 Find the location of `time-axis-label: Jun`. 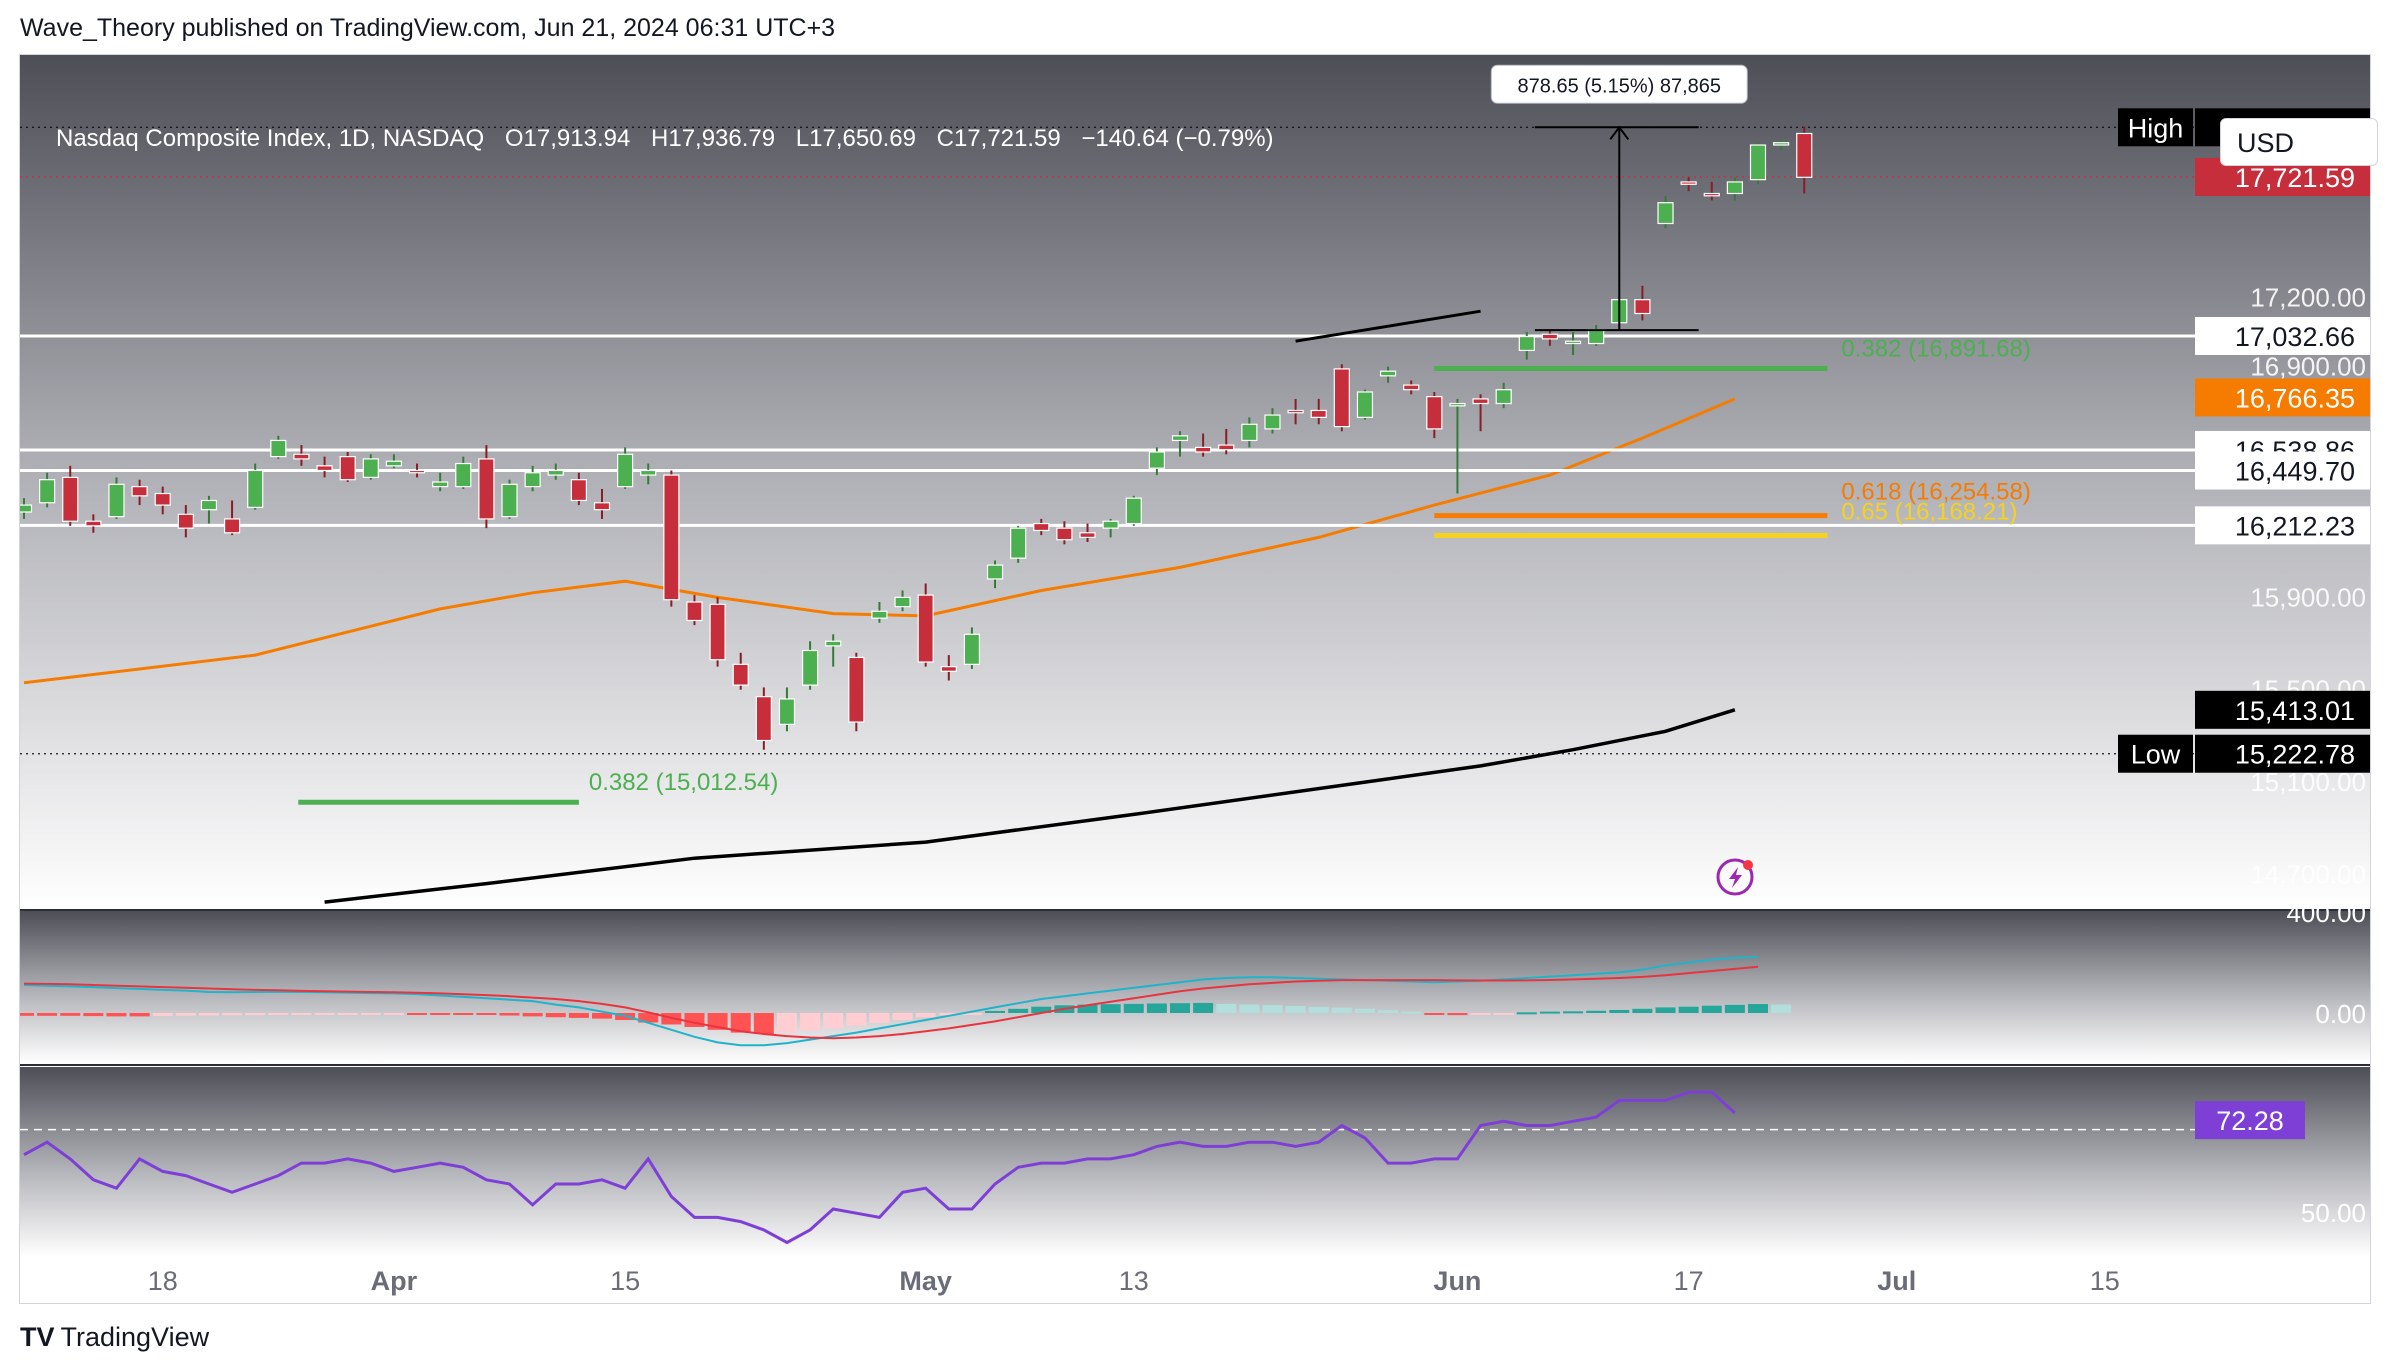

time-axis-label: Jun is located at coordinates (1457, 1281).